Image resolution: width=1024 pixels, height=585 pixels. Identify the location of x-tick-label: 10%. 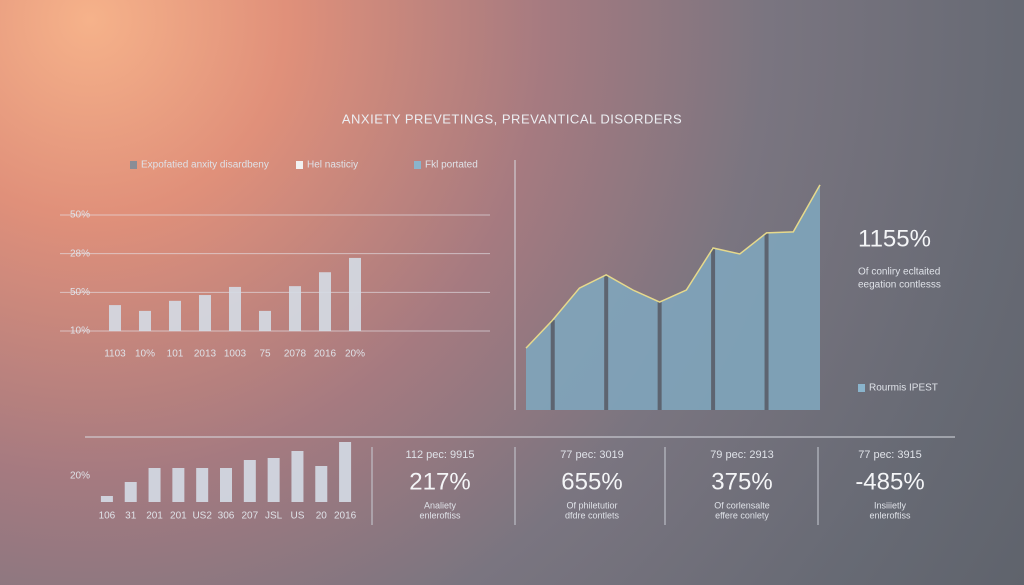
(145, 354).